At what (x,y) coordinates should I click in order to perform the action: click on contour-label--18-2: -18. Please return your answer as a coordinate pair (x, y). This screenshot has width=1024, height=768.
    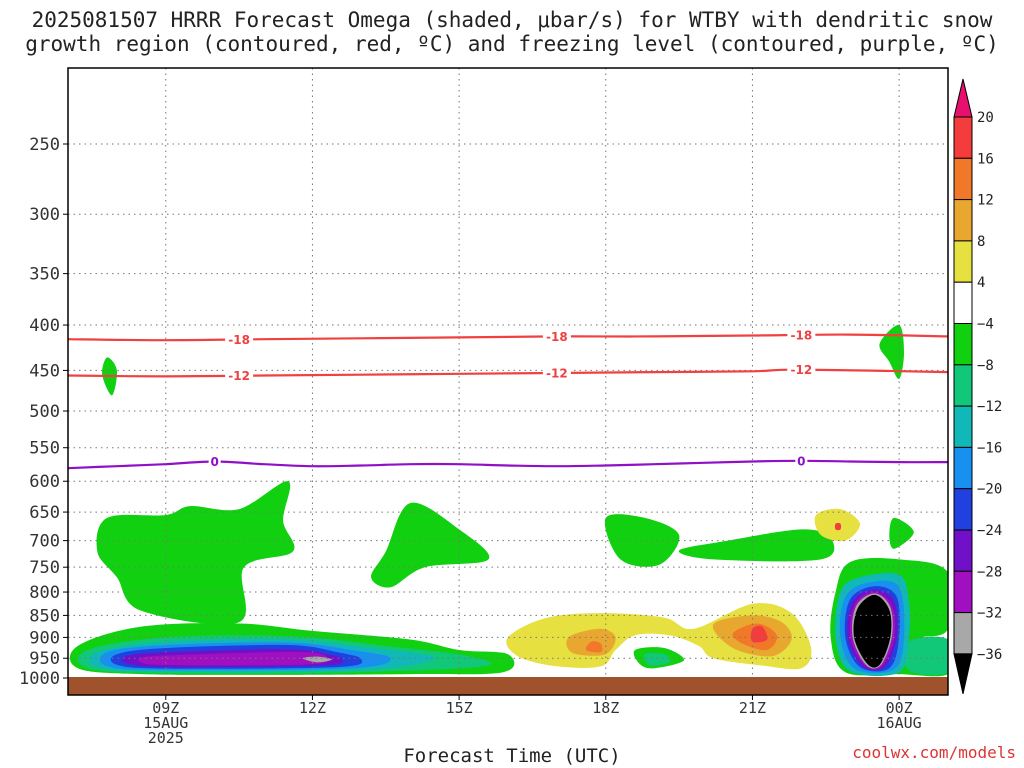
    Looking at the image, I should click on (801, 336).